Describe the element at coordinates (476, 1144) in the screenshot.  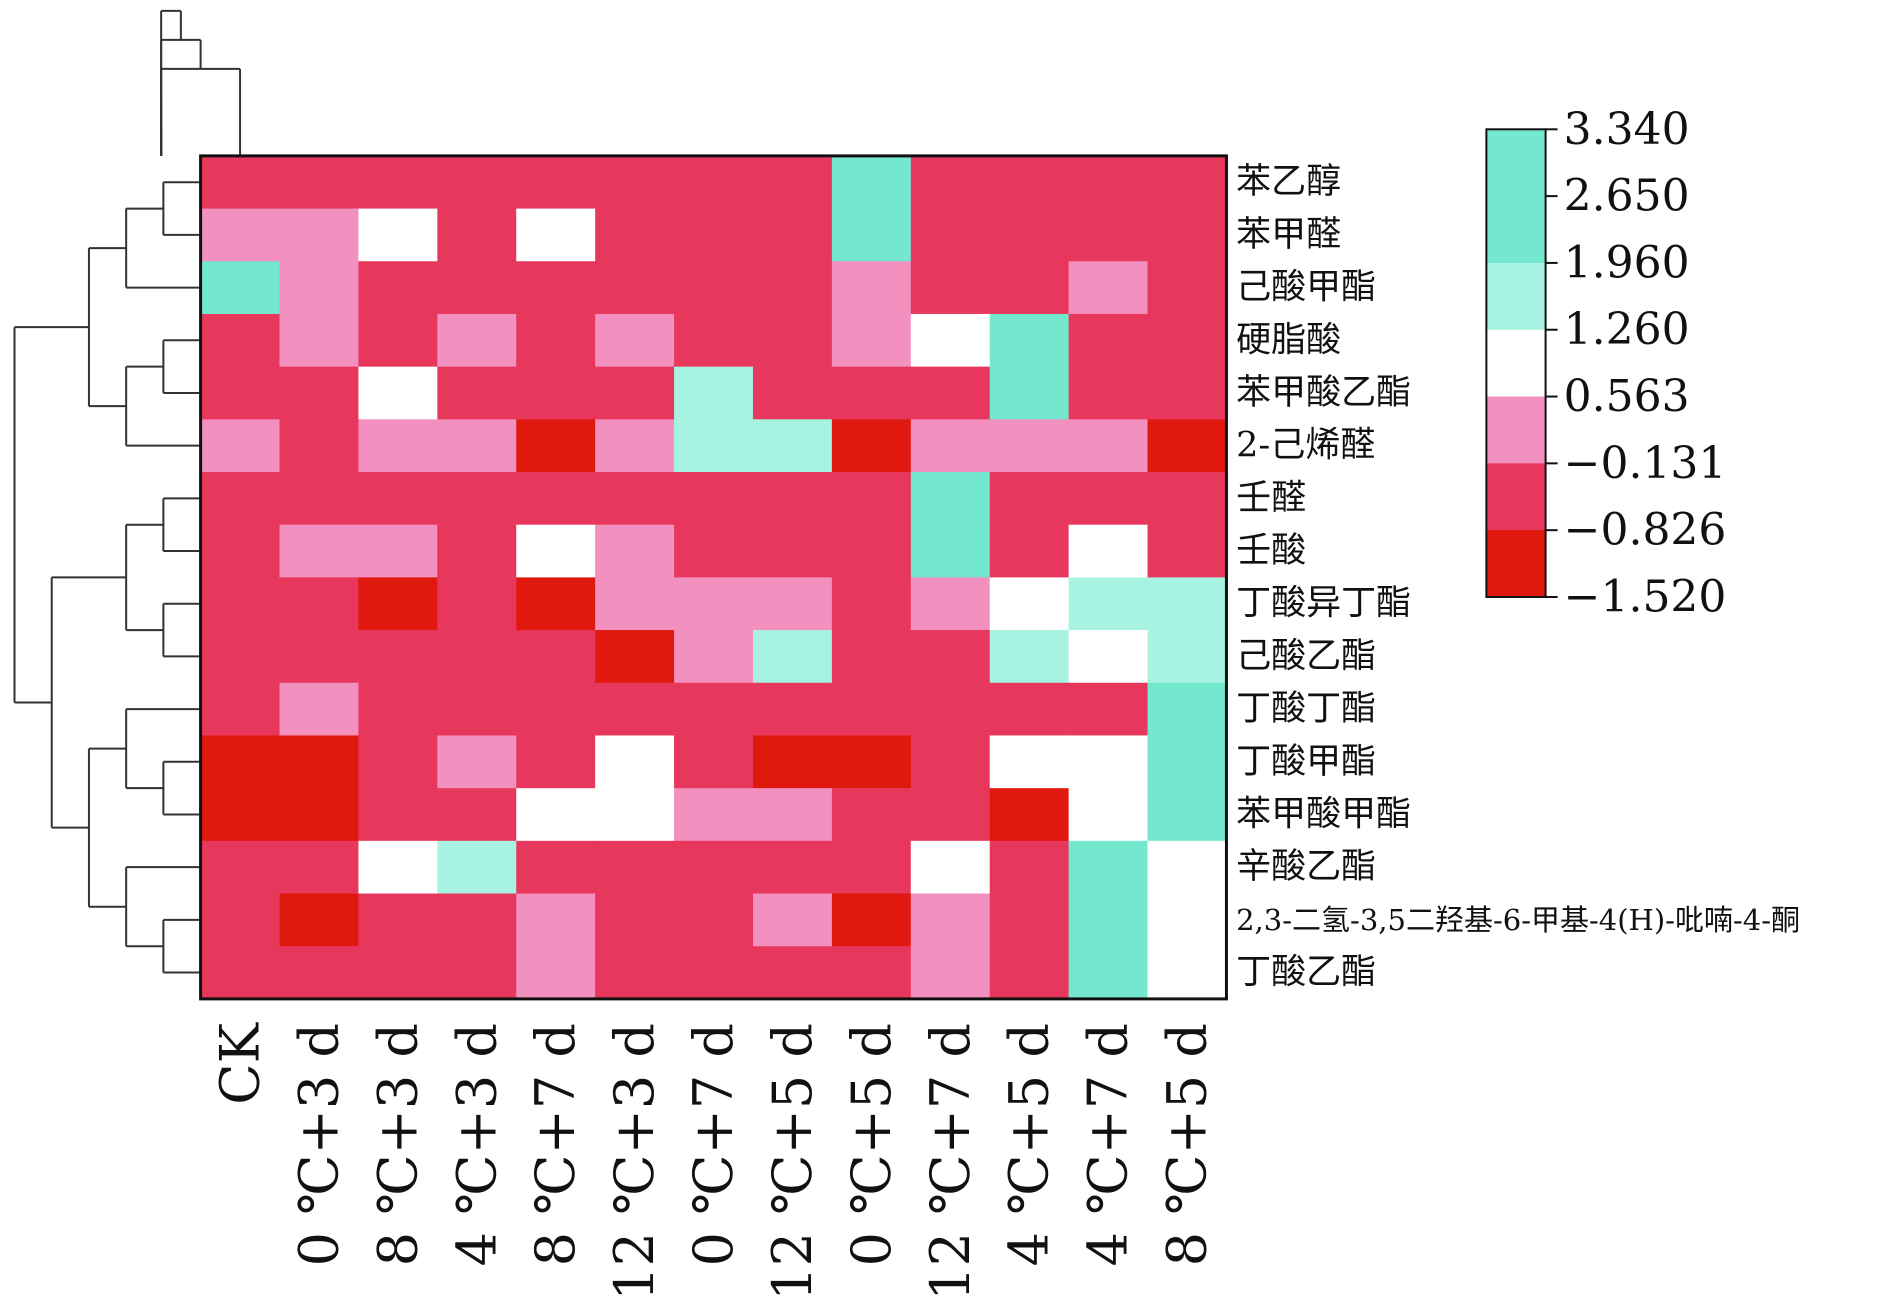
I see `column-label: 4 ℃+3 d` at that location.